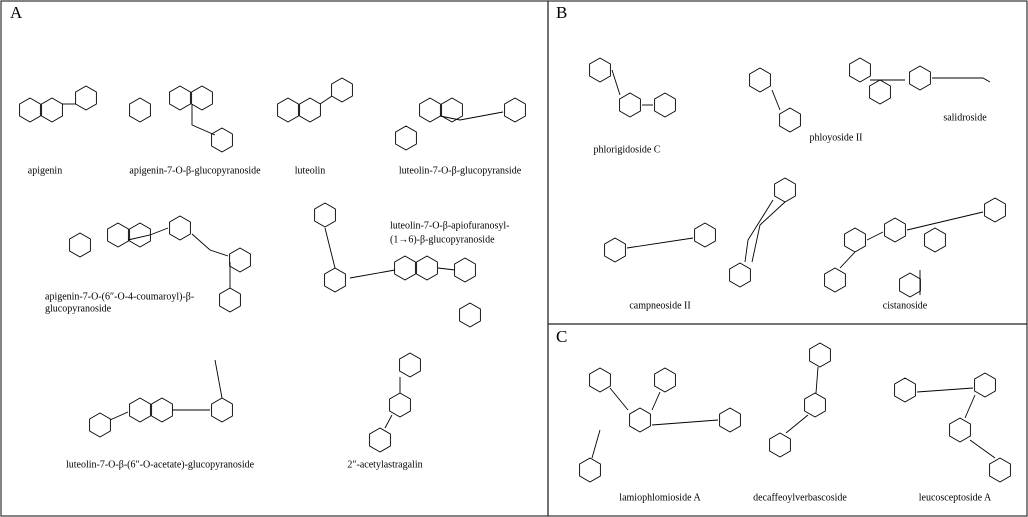  Describe the element at coordinates (561, 12) in the screenshot. I see `panel-label: B` at that location.